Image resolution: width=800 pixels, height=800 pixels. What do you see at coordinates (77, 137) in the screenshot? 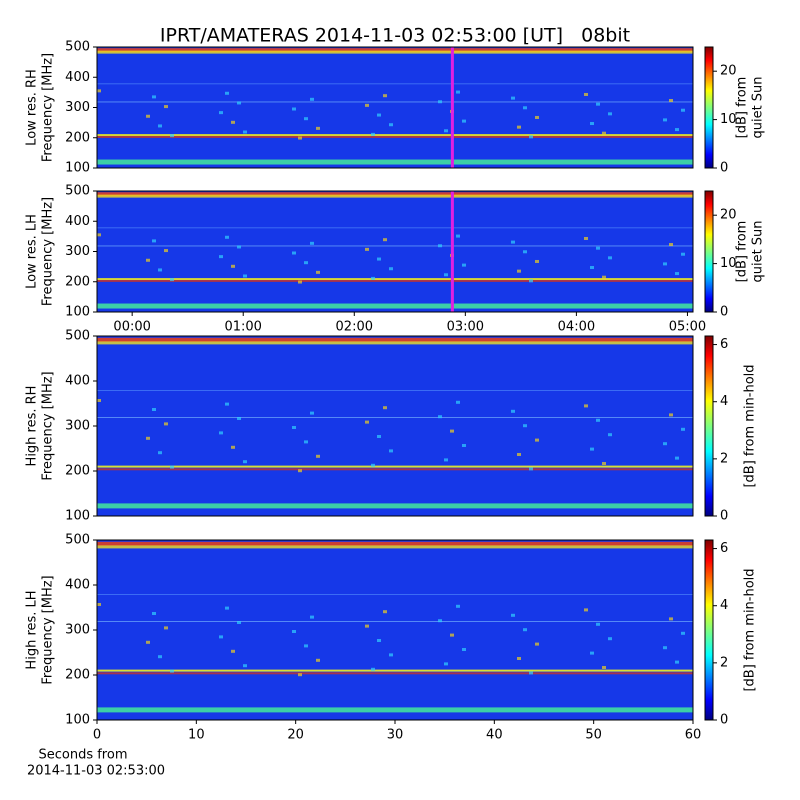
I see `y-tick-label: 200` at bounding box center [77, 137].